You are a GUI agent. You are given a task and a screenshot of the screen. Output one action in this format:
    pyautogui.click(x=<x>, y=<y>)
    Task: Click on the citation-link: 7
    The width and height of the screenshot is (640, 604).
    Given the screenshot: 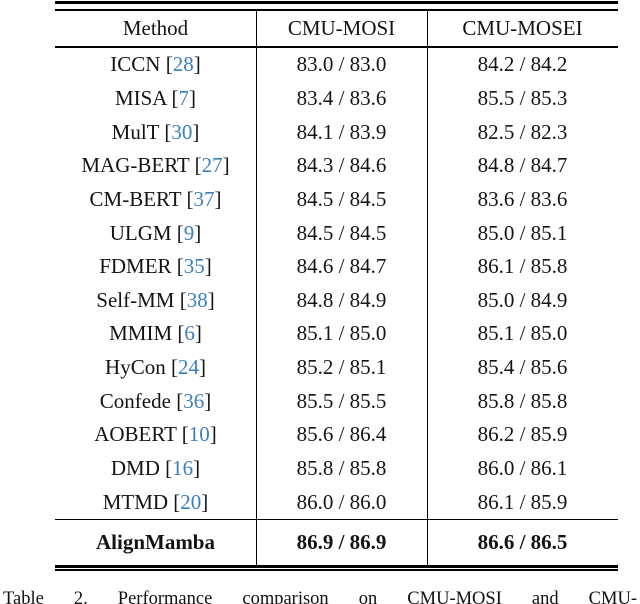 What is the action you would take?
    pyautogui.click(x=184, y=97)
    